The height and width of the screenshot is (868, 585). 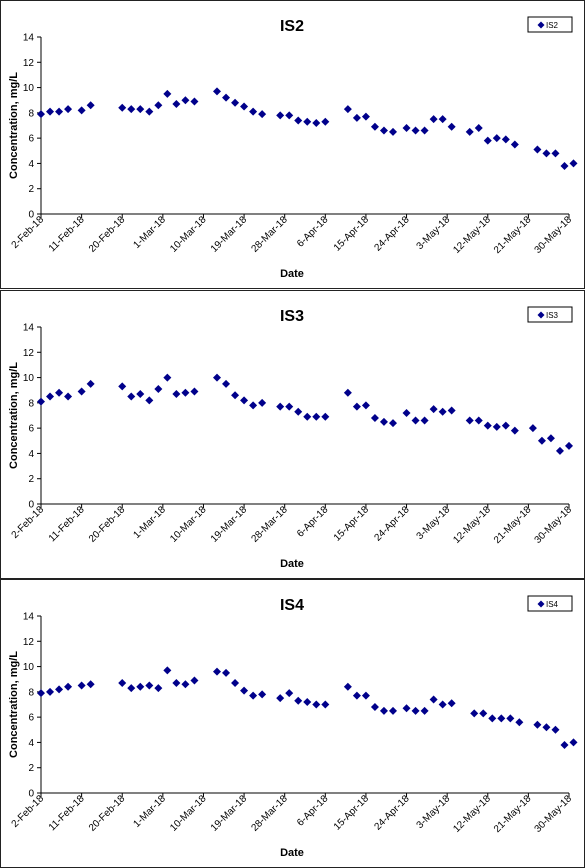 I want to click on legend: IS2, so click(x=550, y=24).